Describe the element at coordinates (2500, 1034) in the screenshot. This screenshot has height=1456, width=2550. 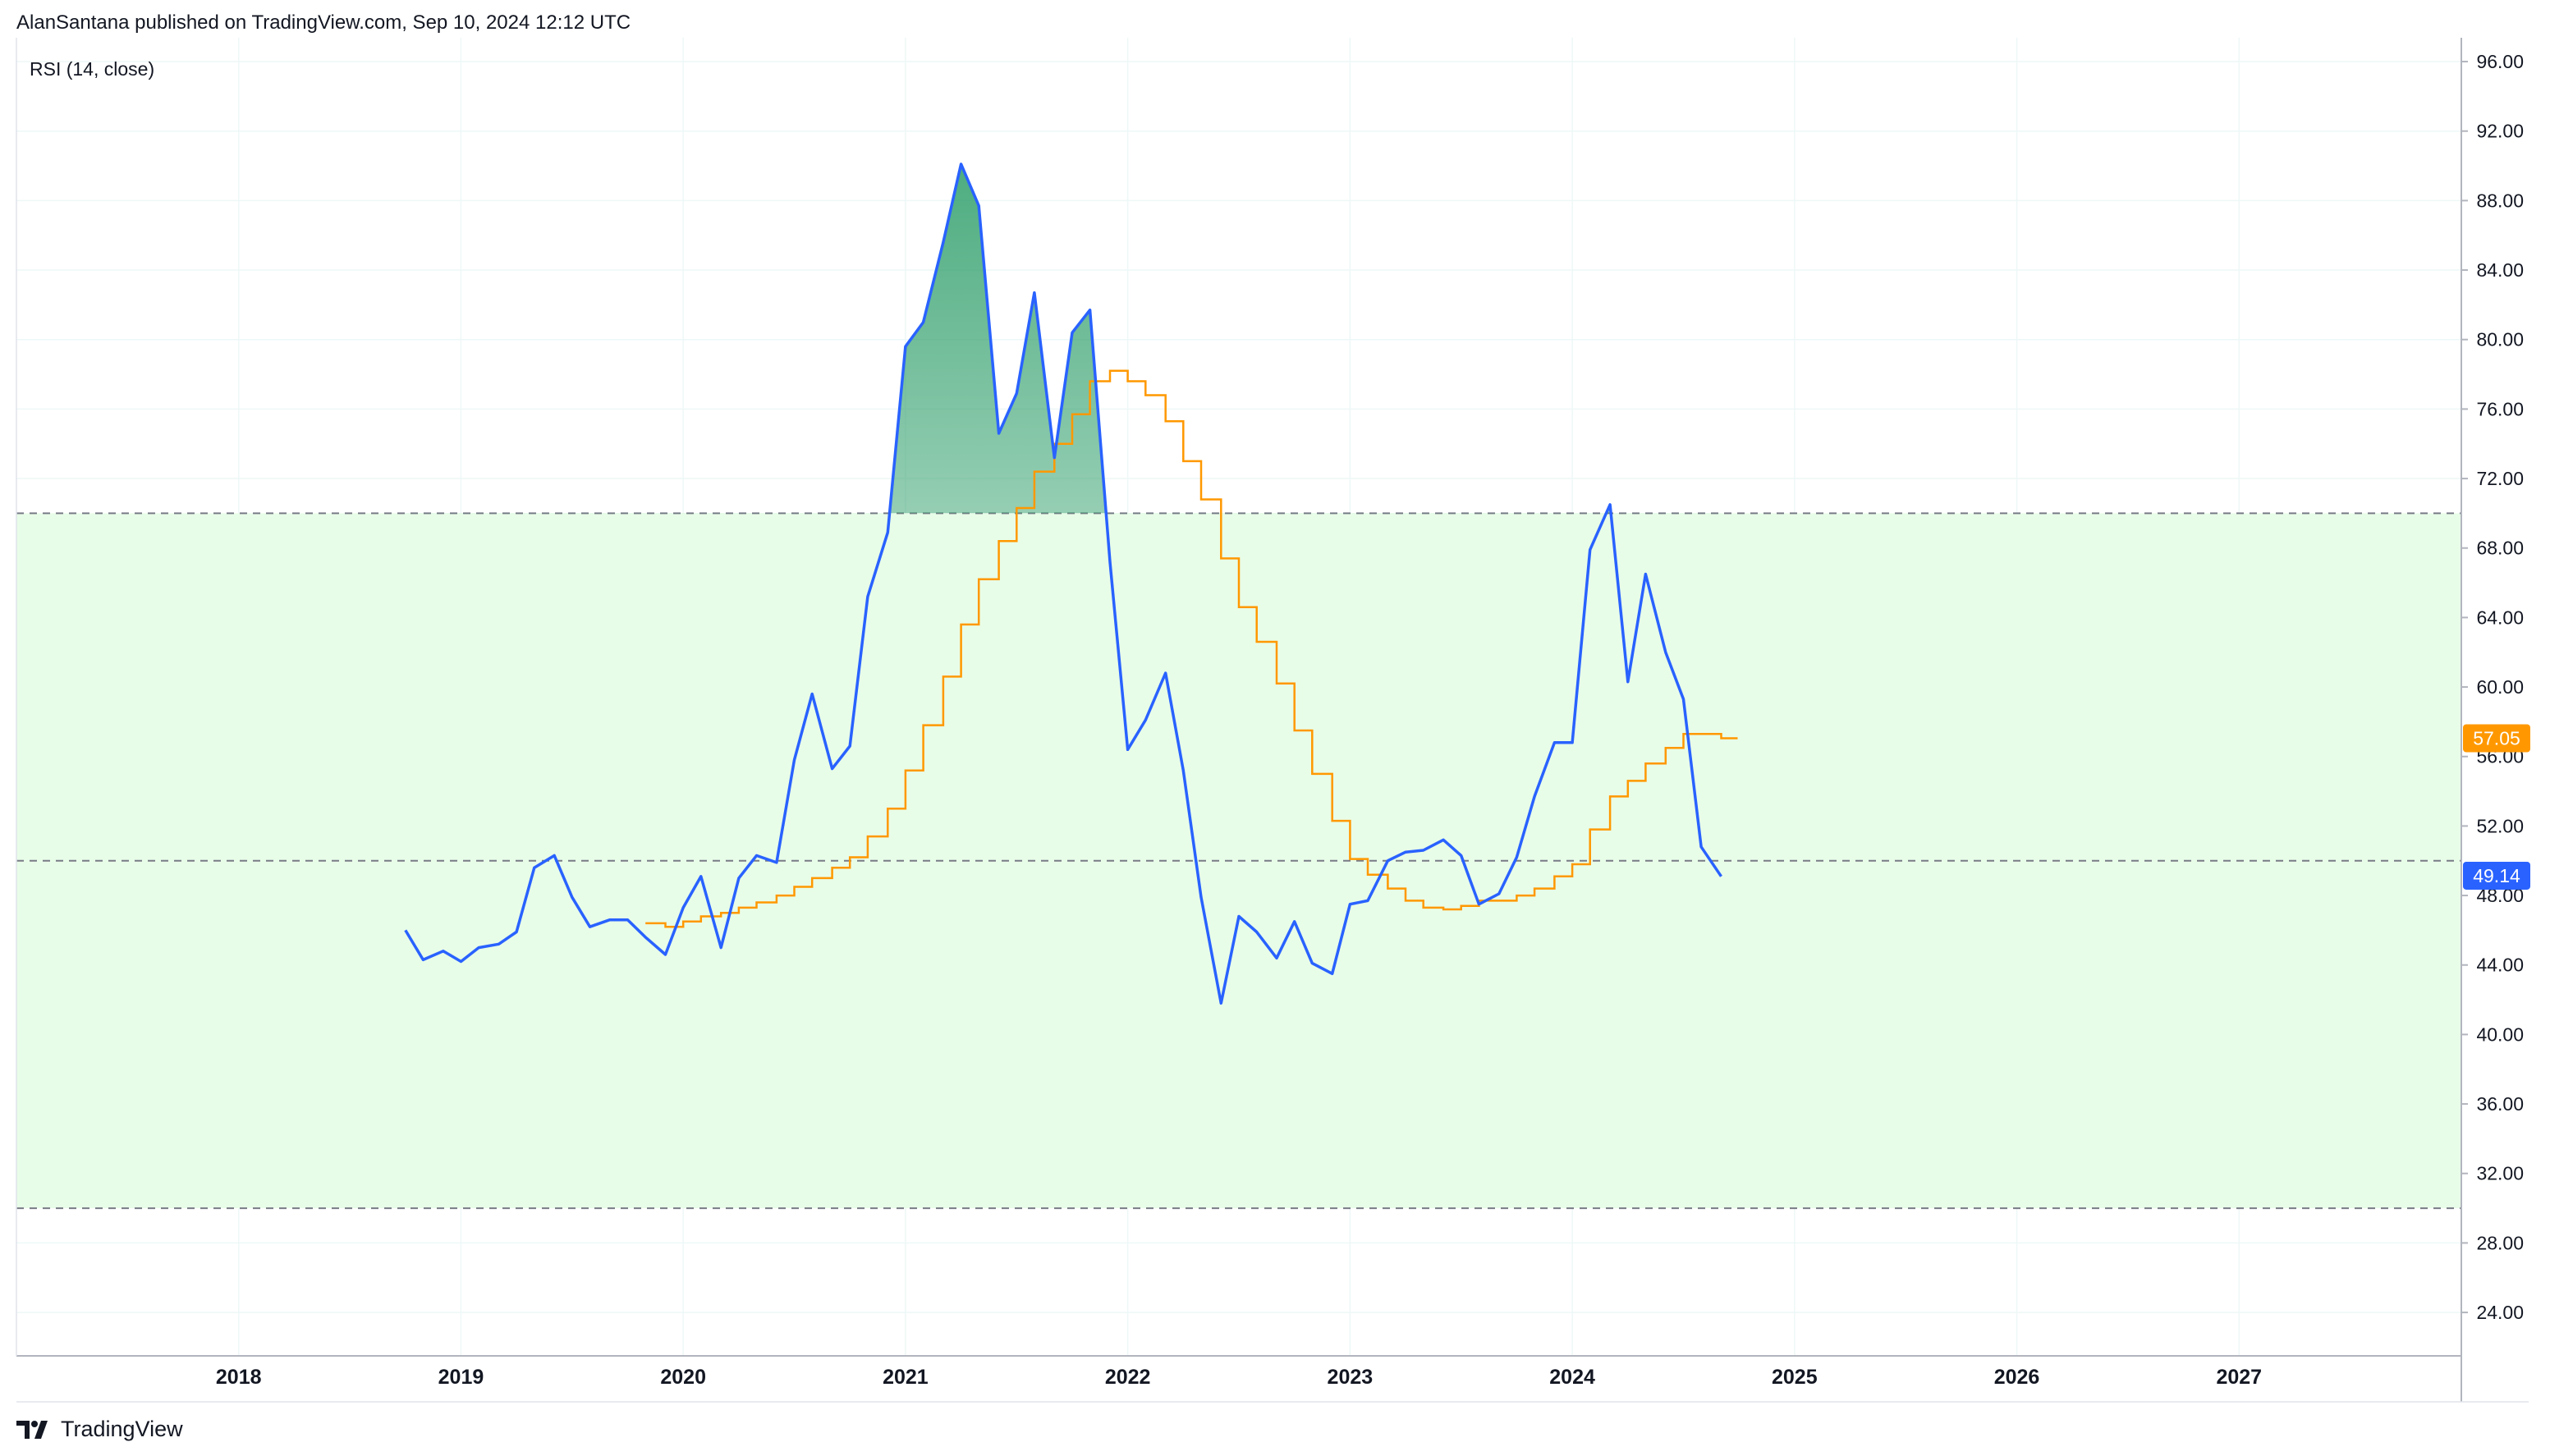
I see `y-tick-label: 40.00` at that location.